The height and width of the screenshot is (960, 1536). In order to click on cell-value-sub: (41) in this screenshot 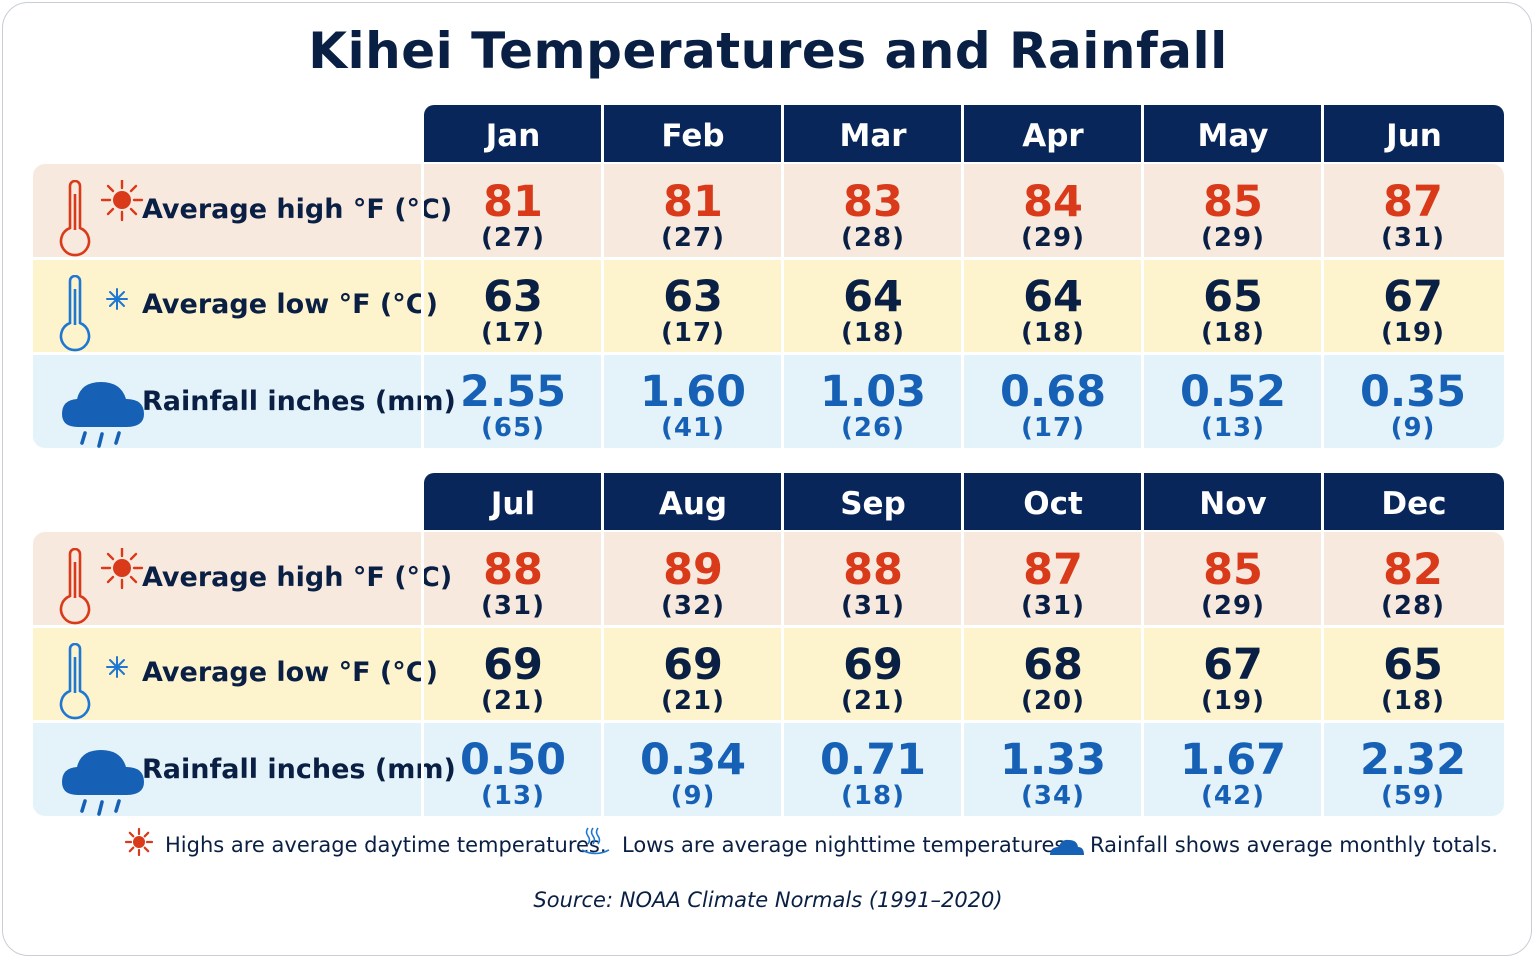, I will do `click(693, 428)`.